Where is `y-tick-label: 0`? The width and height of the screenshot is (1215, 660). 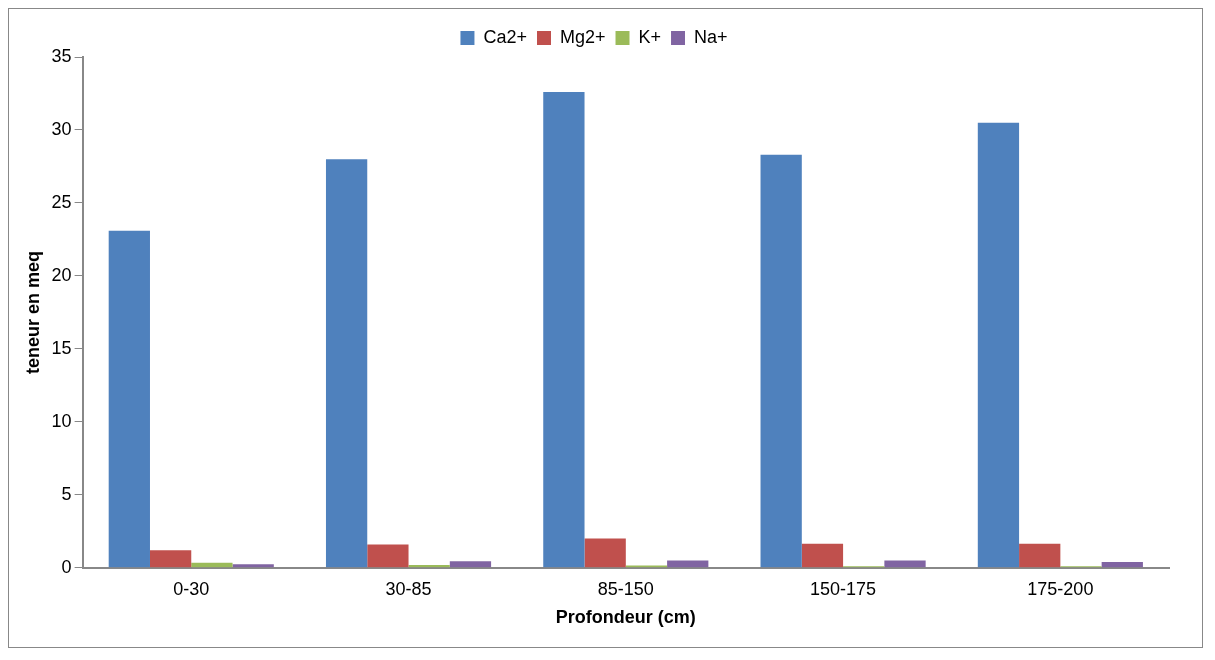
y-tick-label: 0 is located at coordinates (66, 566).